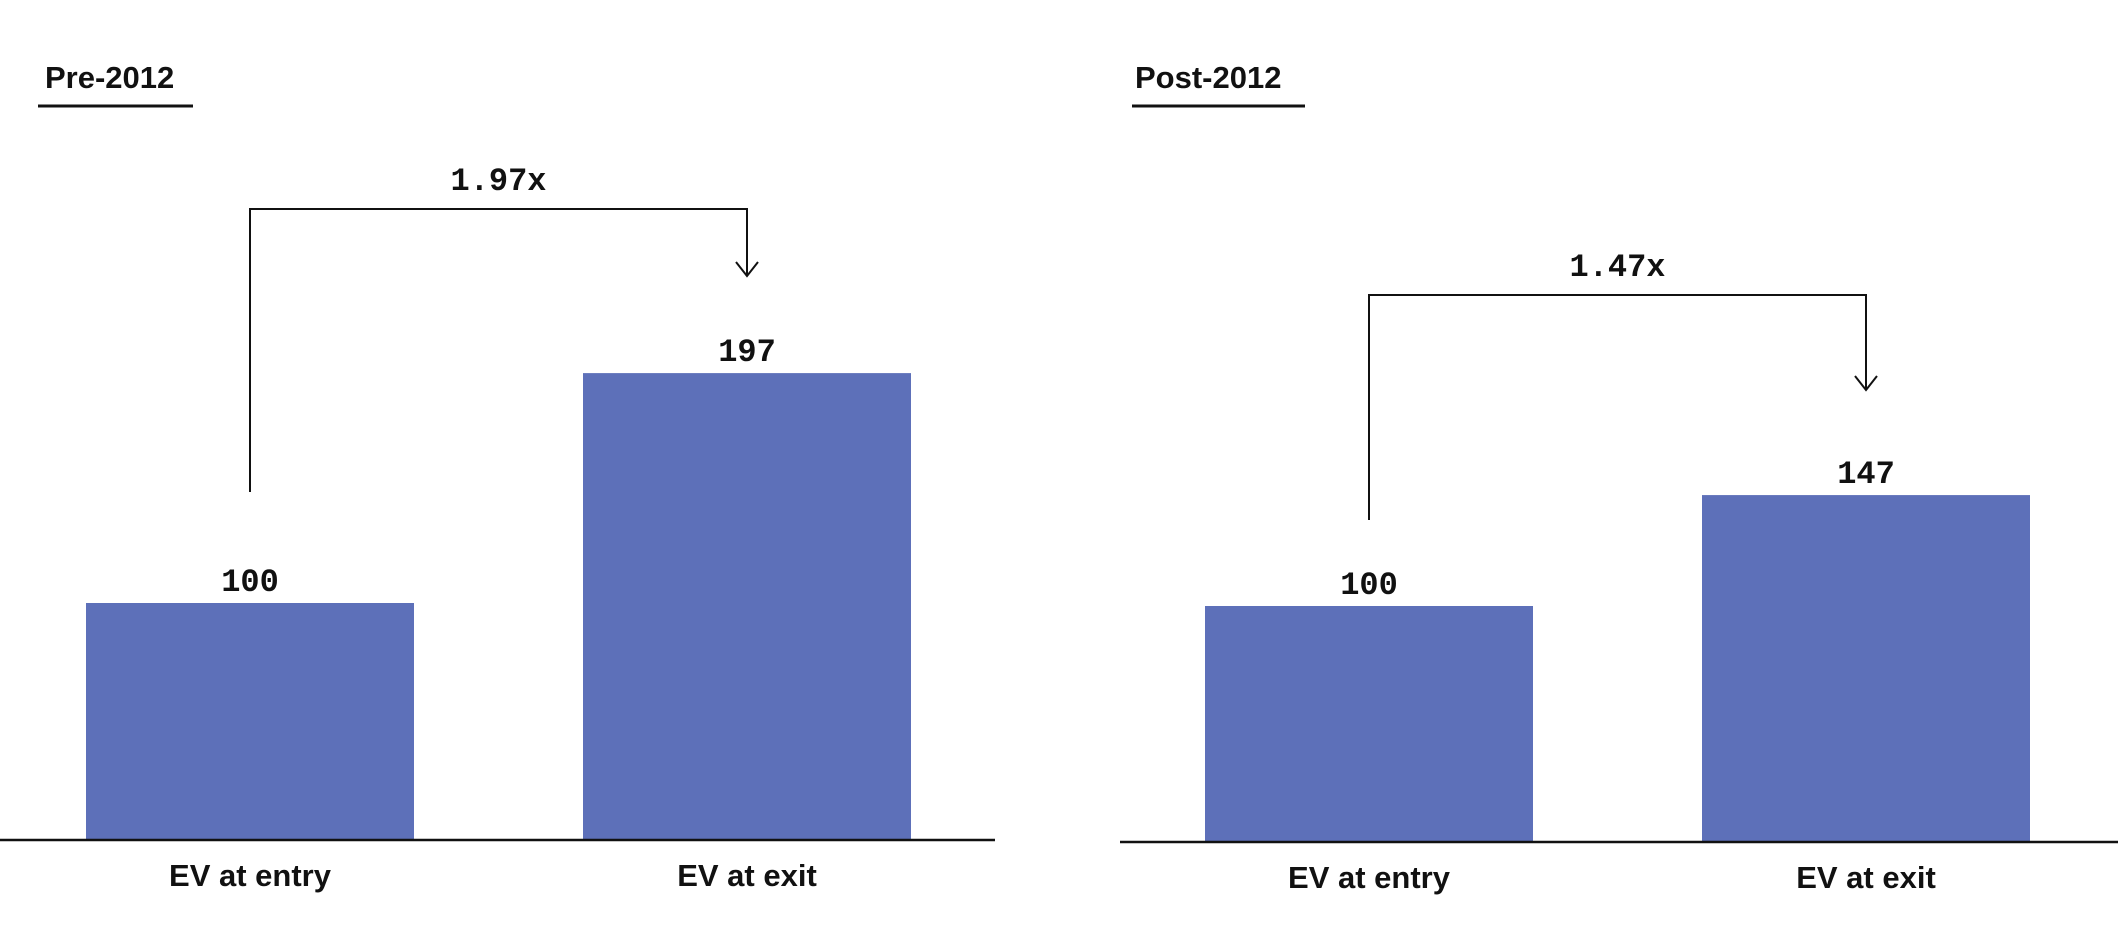 Image resolution: width=2118 pixels, height=928 pixels. What do you see at coordinates (498, 181) in the screenshot?
I see `multiple-label: 1.97x` at bounding box center [498, 181].